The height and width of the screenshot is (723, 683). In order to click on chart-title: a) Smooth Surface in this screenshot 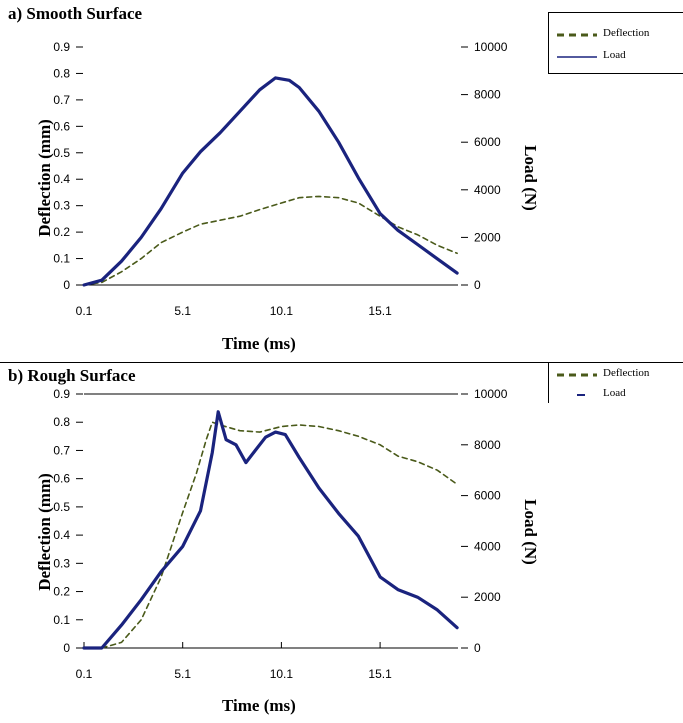, I will do `click(75, 13)`.